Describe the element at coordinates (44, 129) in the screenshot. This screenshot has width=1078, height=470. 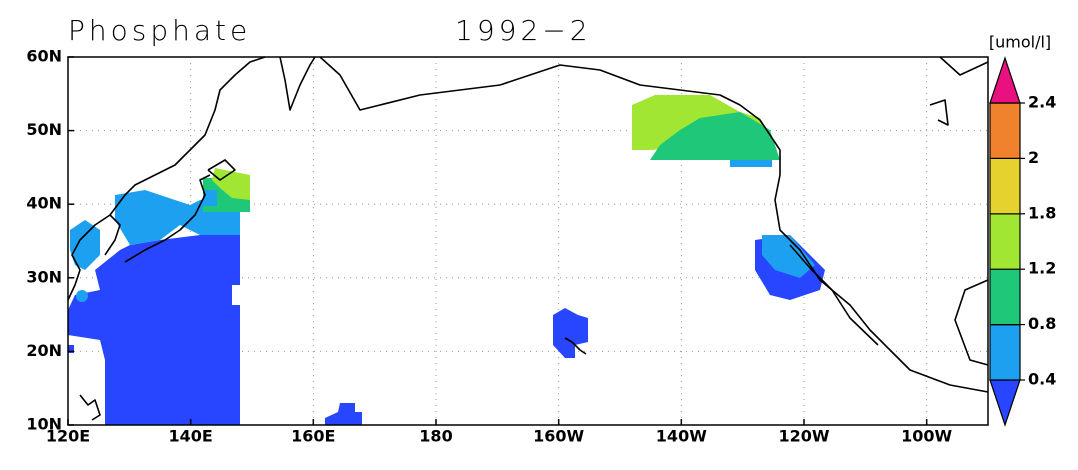
I see `y-tick-label: 50N` at that location.